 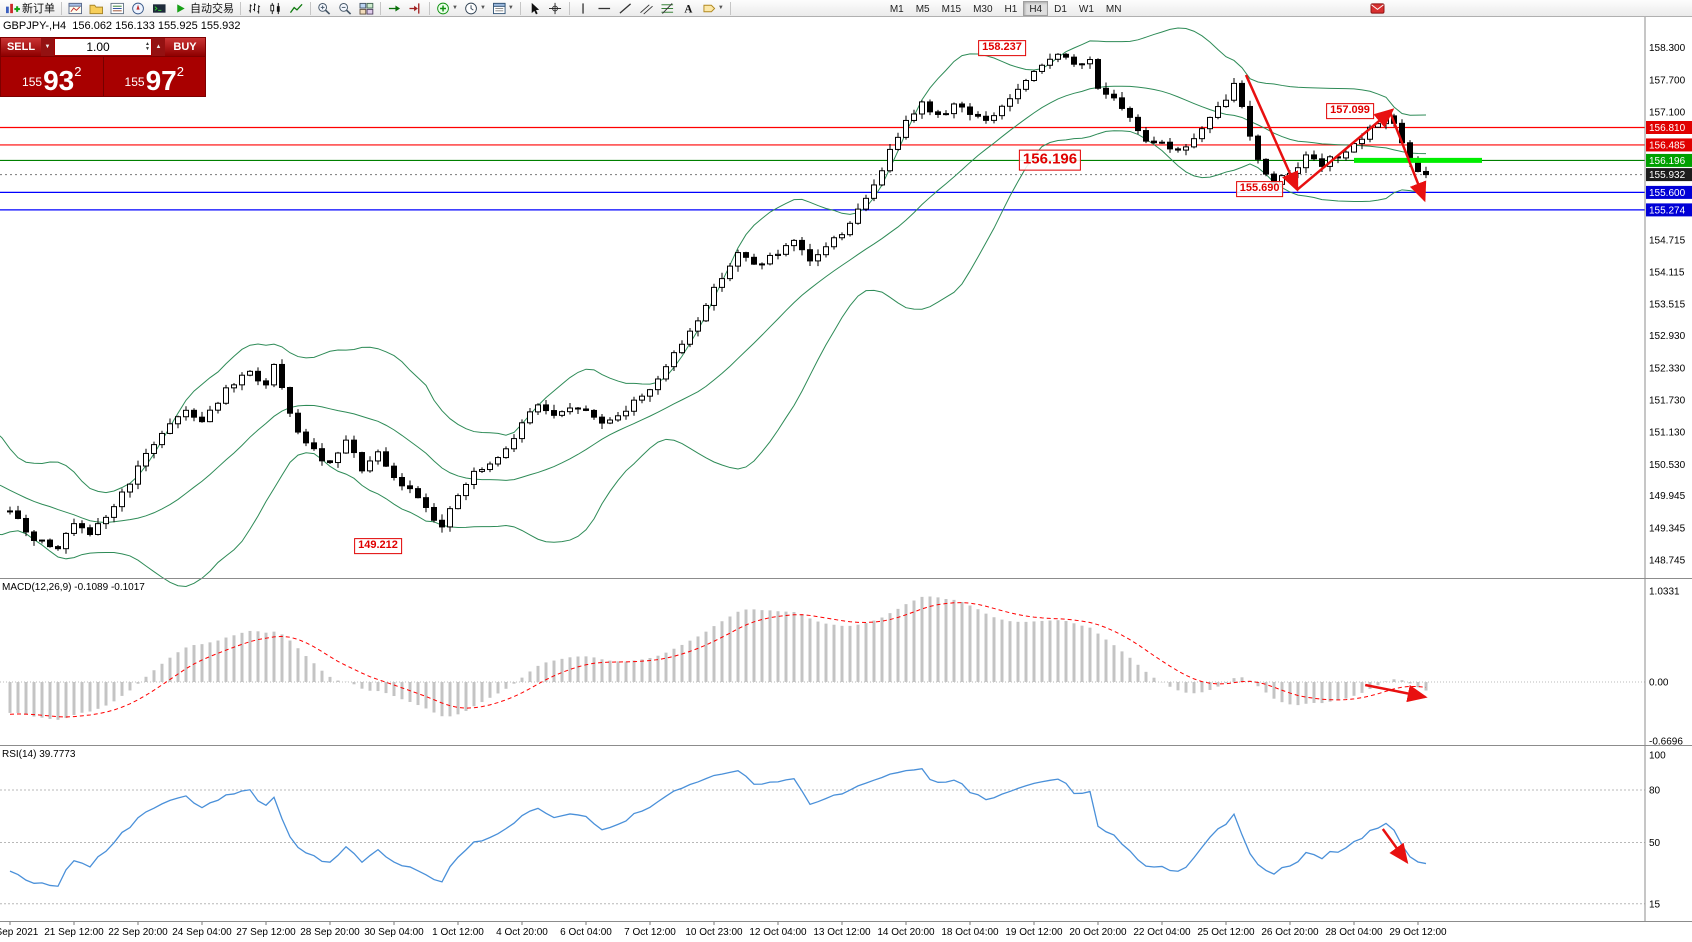 I want to click on horizontal-line-button, so click(x=604, y=8).